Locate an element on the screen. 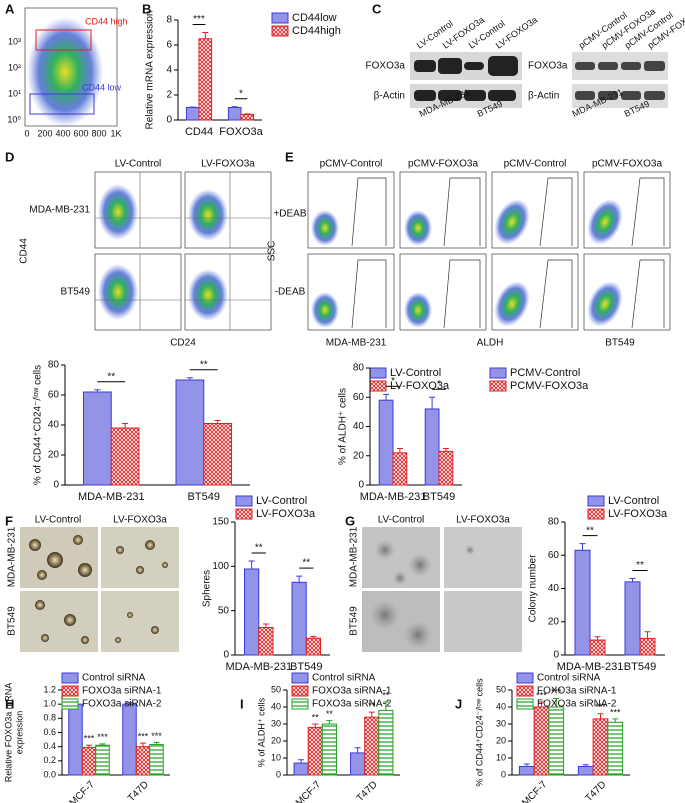 The height and width of the screenshot is (803, 685). y-tick-label: 0.4 is located at coordinates (49, 746).